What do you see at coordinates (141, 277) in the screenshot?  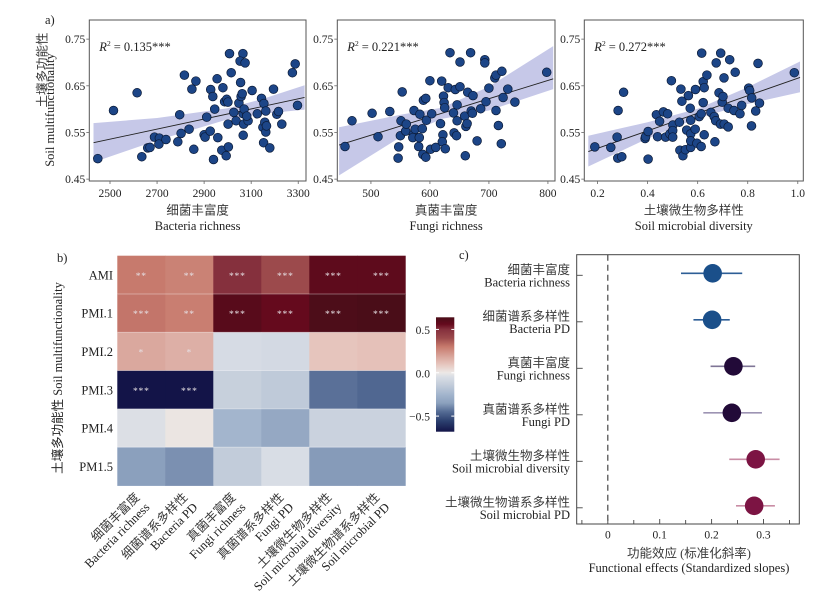 I see `significance-label: **` at bounding box center [141, 277].